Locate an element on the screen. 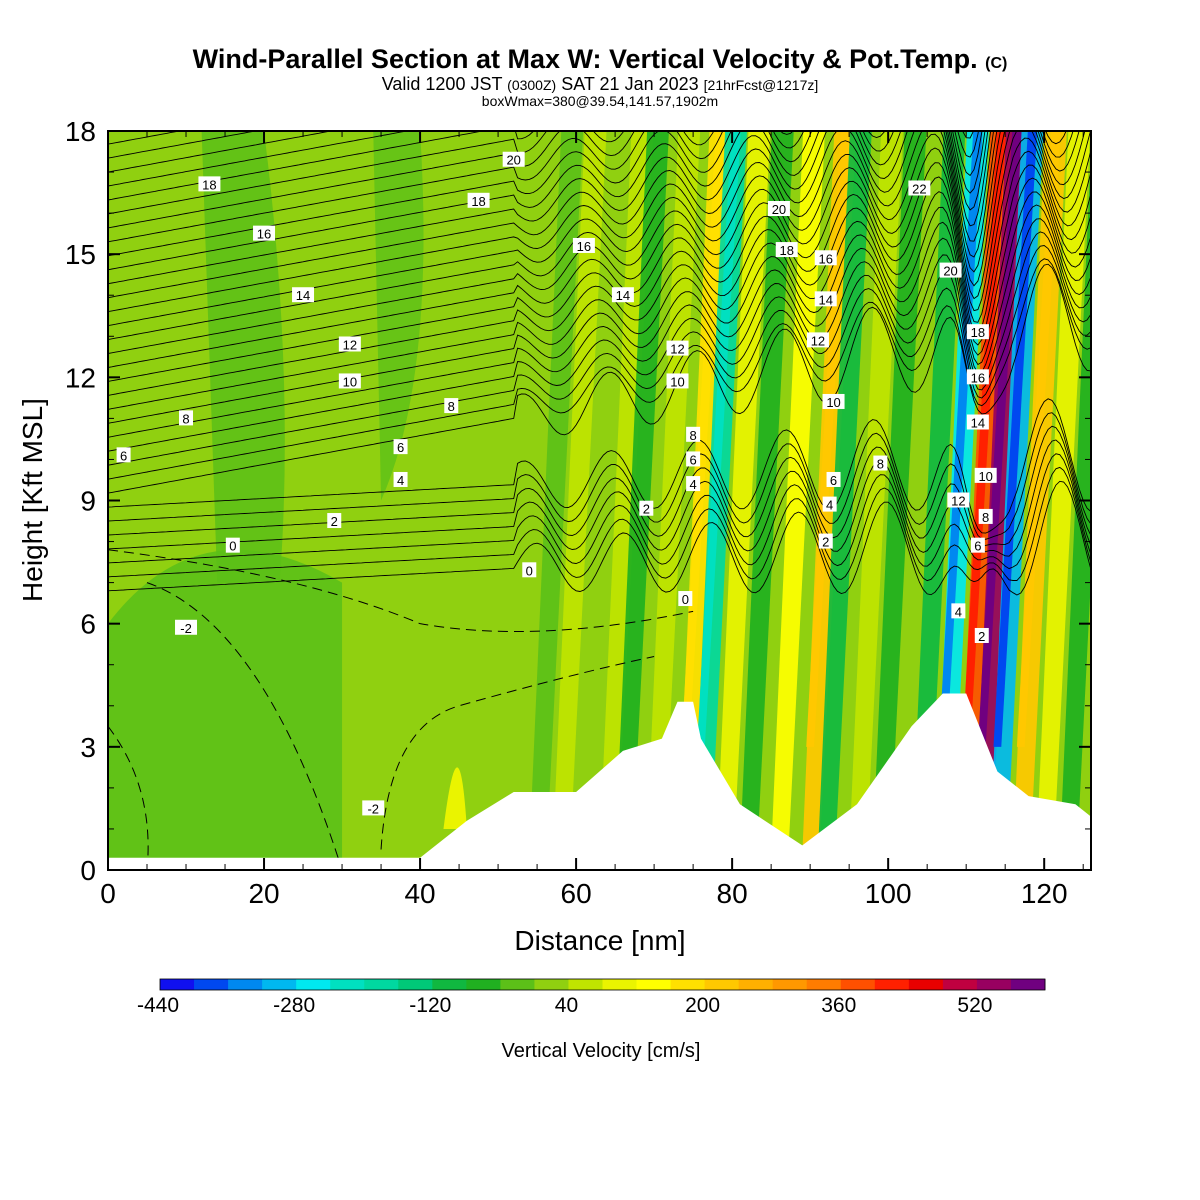 The width and height of the screenshot is (1200, 1200). contour-label: -2 is located at coordinates (373, 808).